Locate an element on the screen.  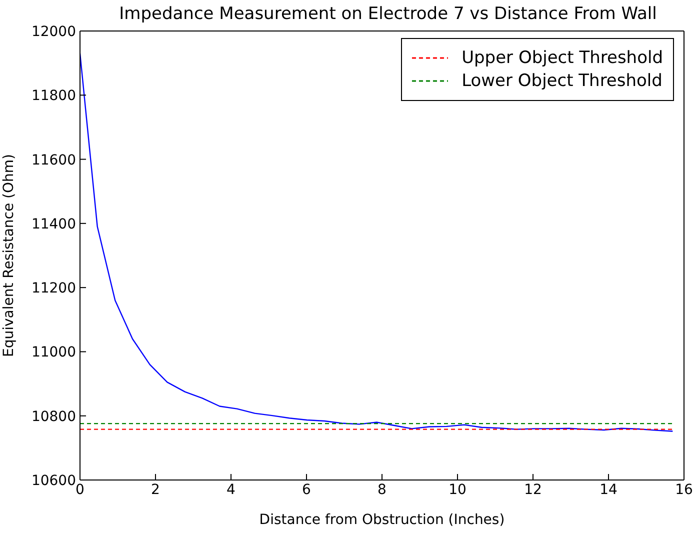
y-tick-label: 10600 is located at coordinates (53, 480).